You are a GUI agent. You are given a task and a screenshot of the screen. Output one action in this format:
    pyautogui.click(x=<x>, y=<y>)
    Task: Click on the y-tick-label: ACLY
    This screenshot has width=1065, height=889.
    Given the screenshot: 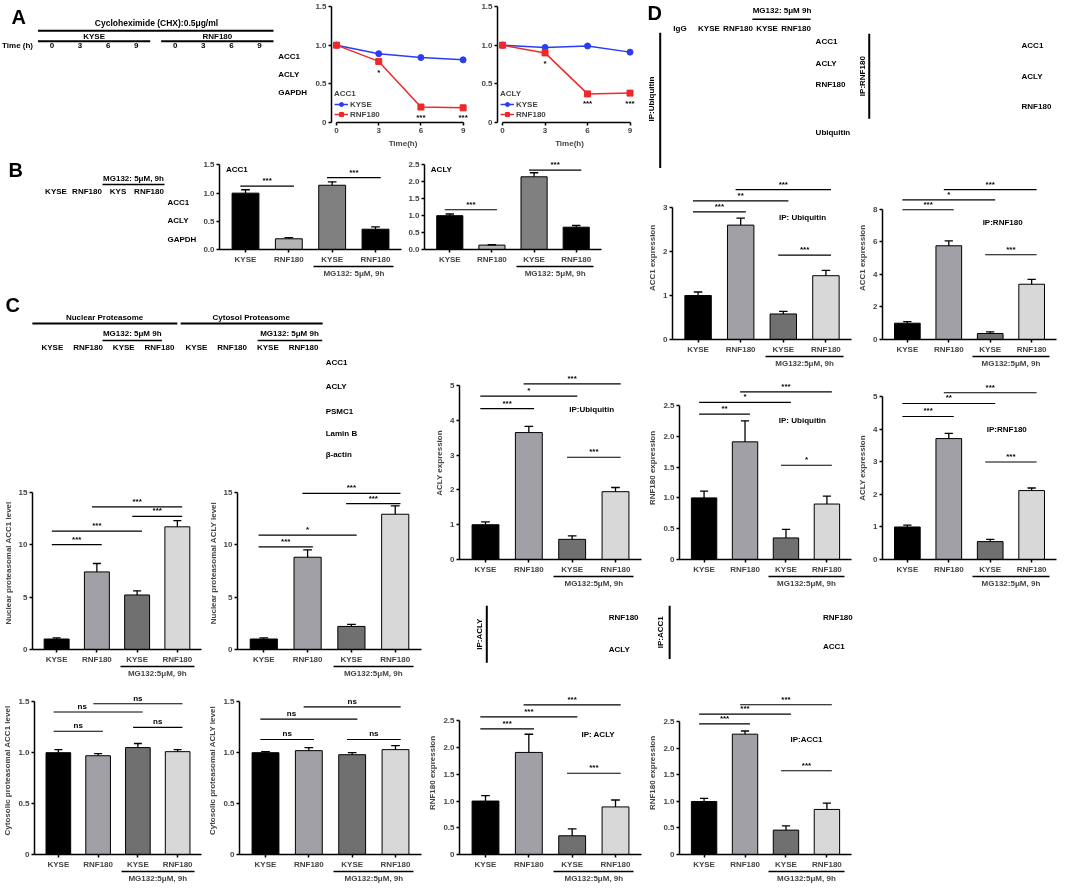 What is the action you would take?
    pyautogui.click(x=289, y=74)
    